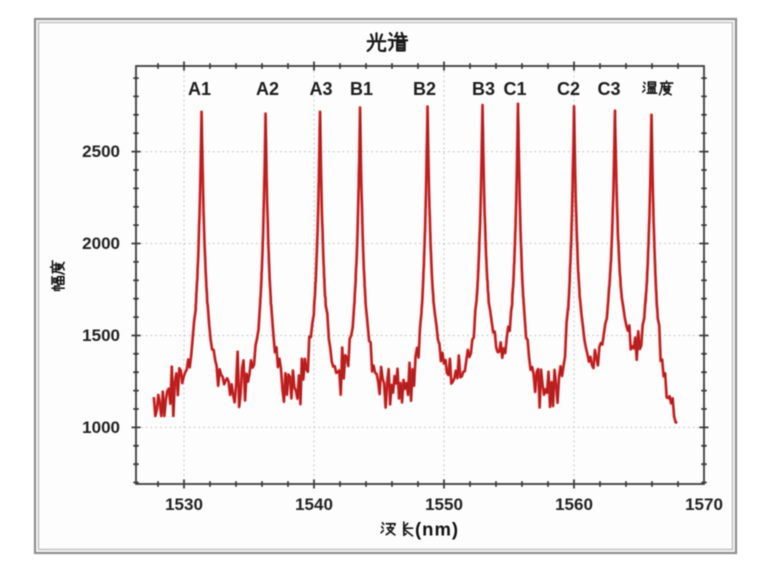  Describe the element at coordinates (568, 89) in the screenshot. I see `svg-text: C2` at that location.